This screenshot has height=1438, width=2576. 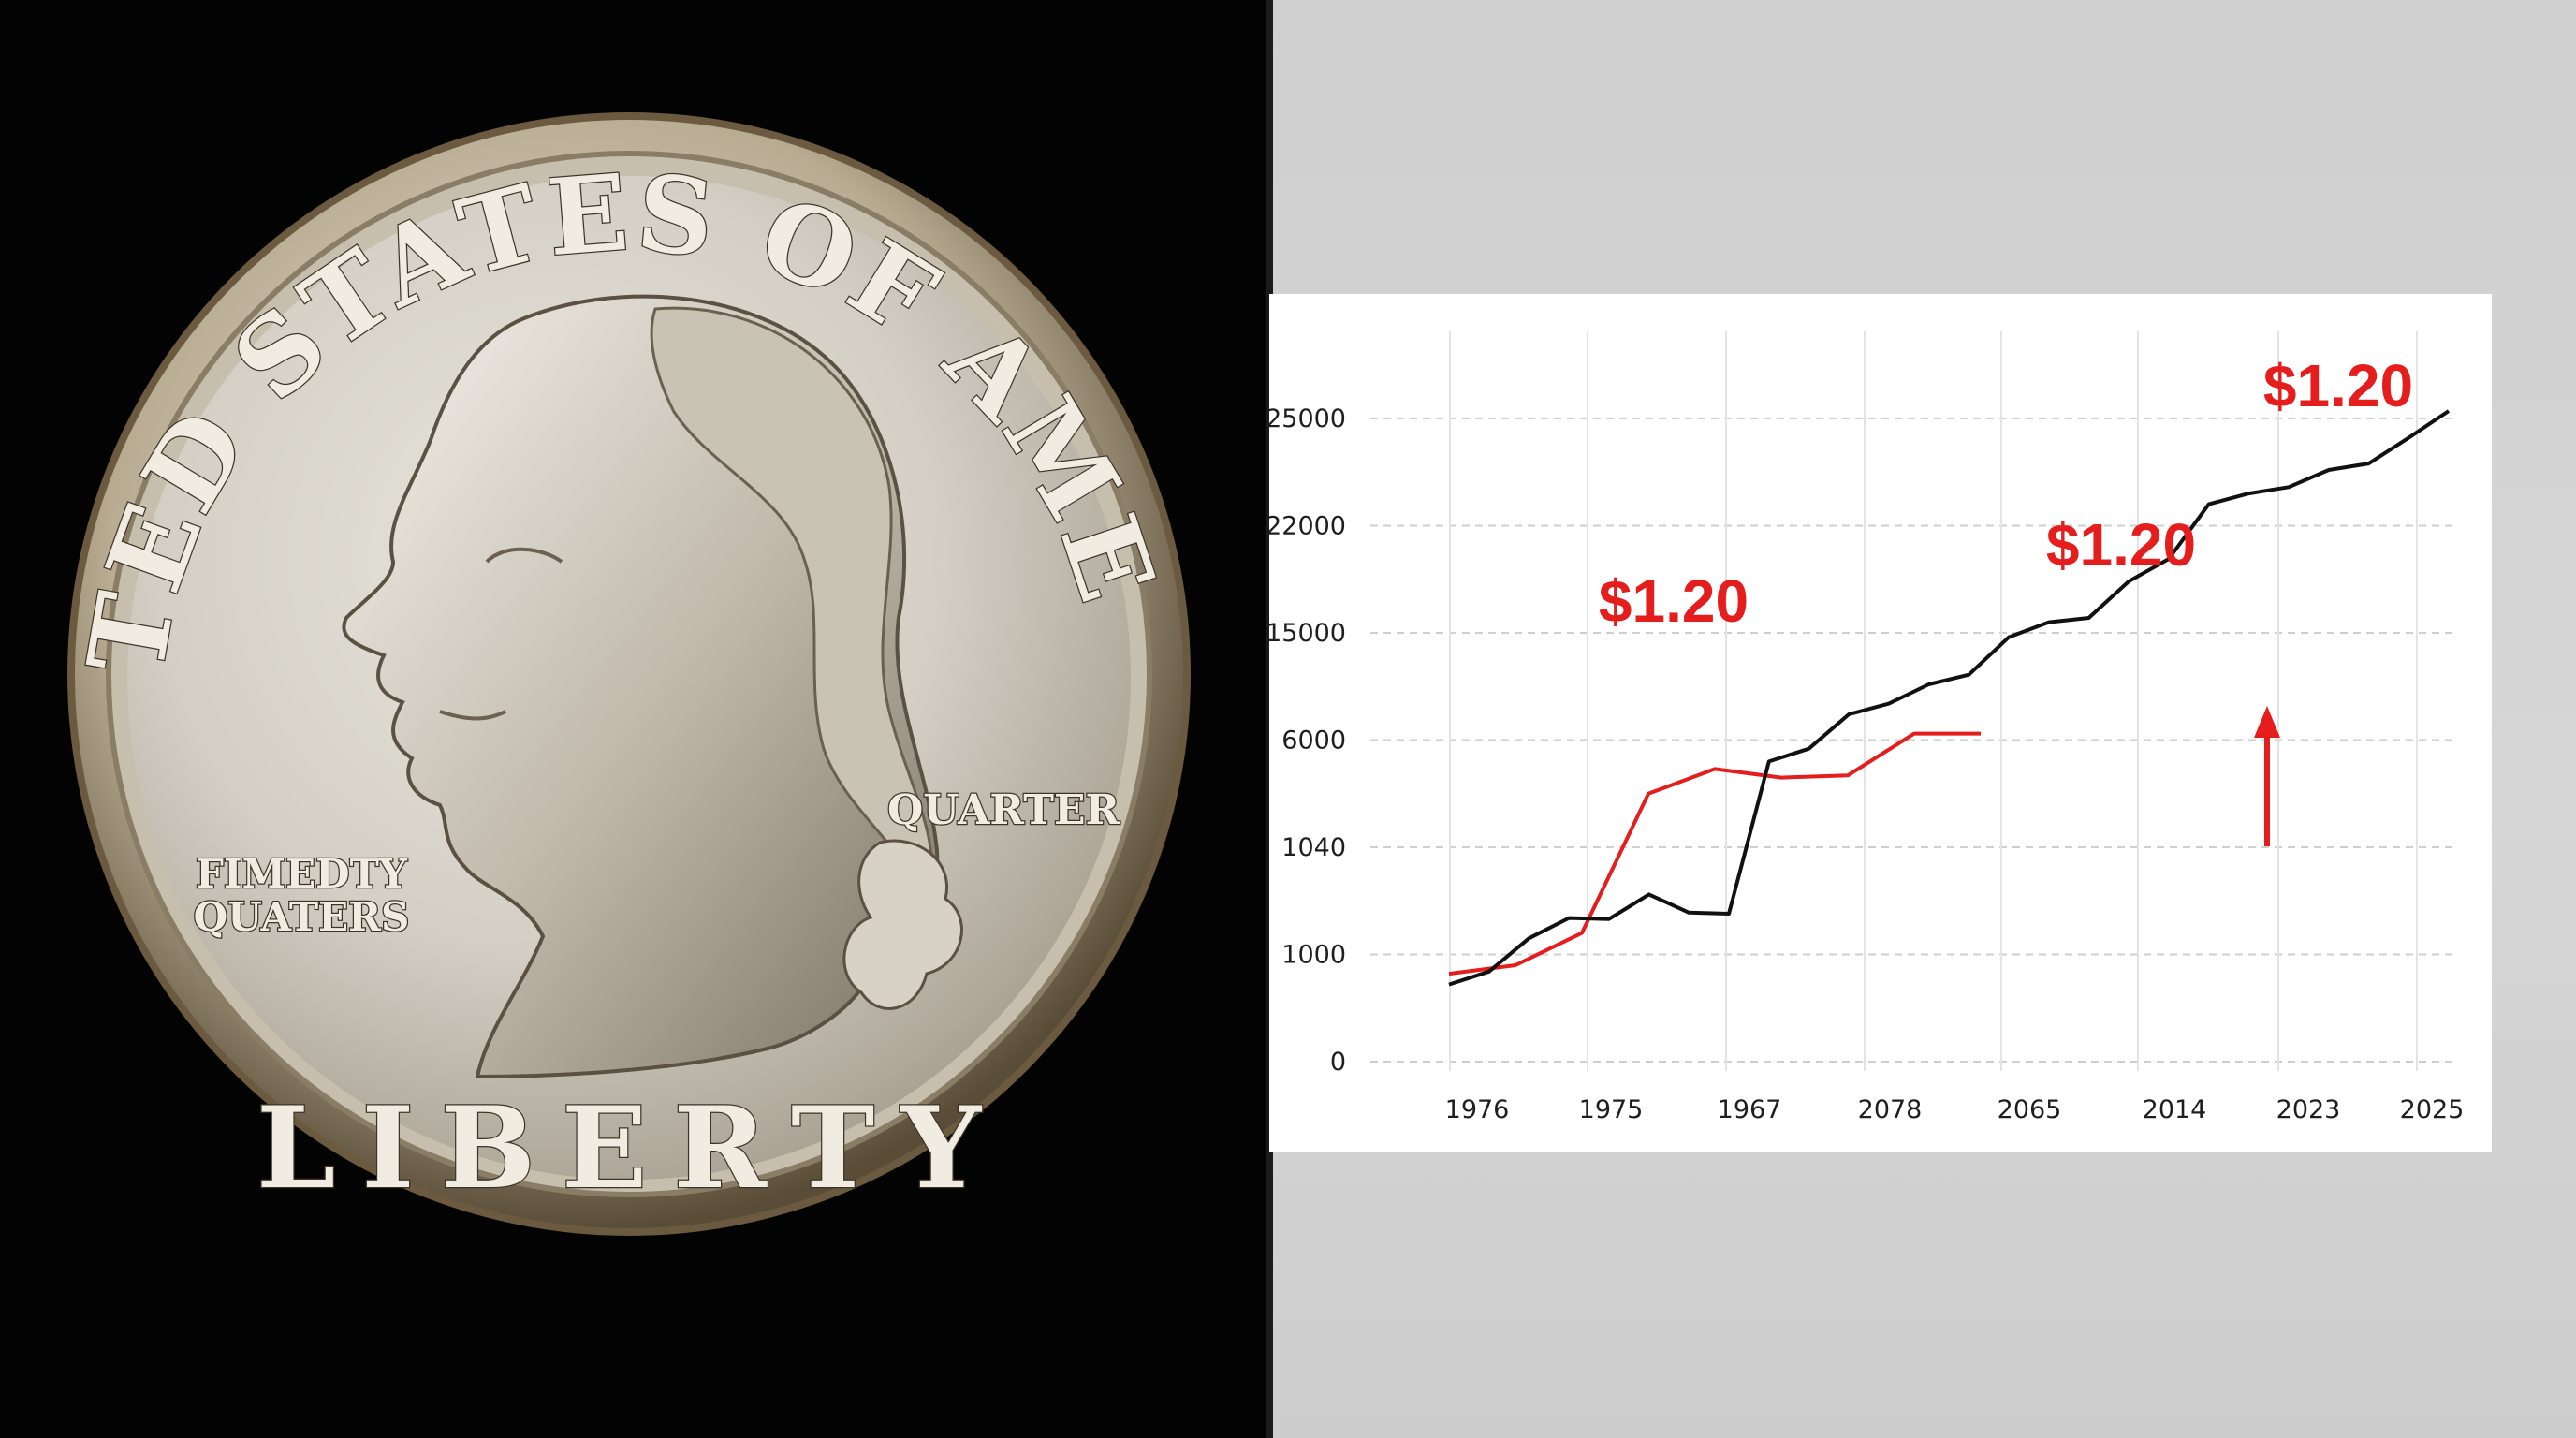 What do you see at coordinates (1313, 955) in the screenshot?
I see `y-tick-label: 1000` at bounding box center [1313, 955].